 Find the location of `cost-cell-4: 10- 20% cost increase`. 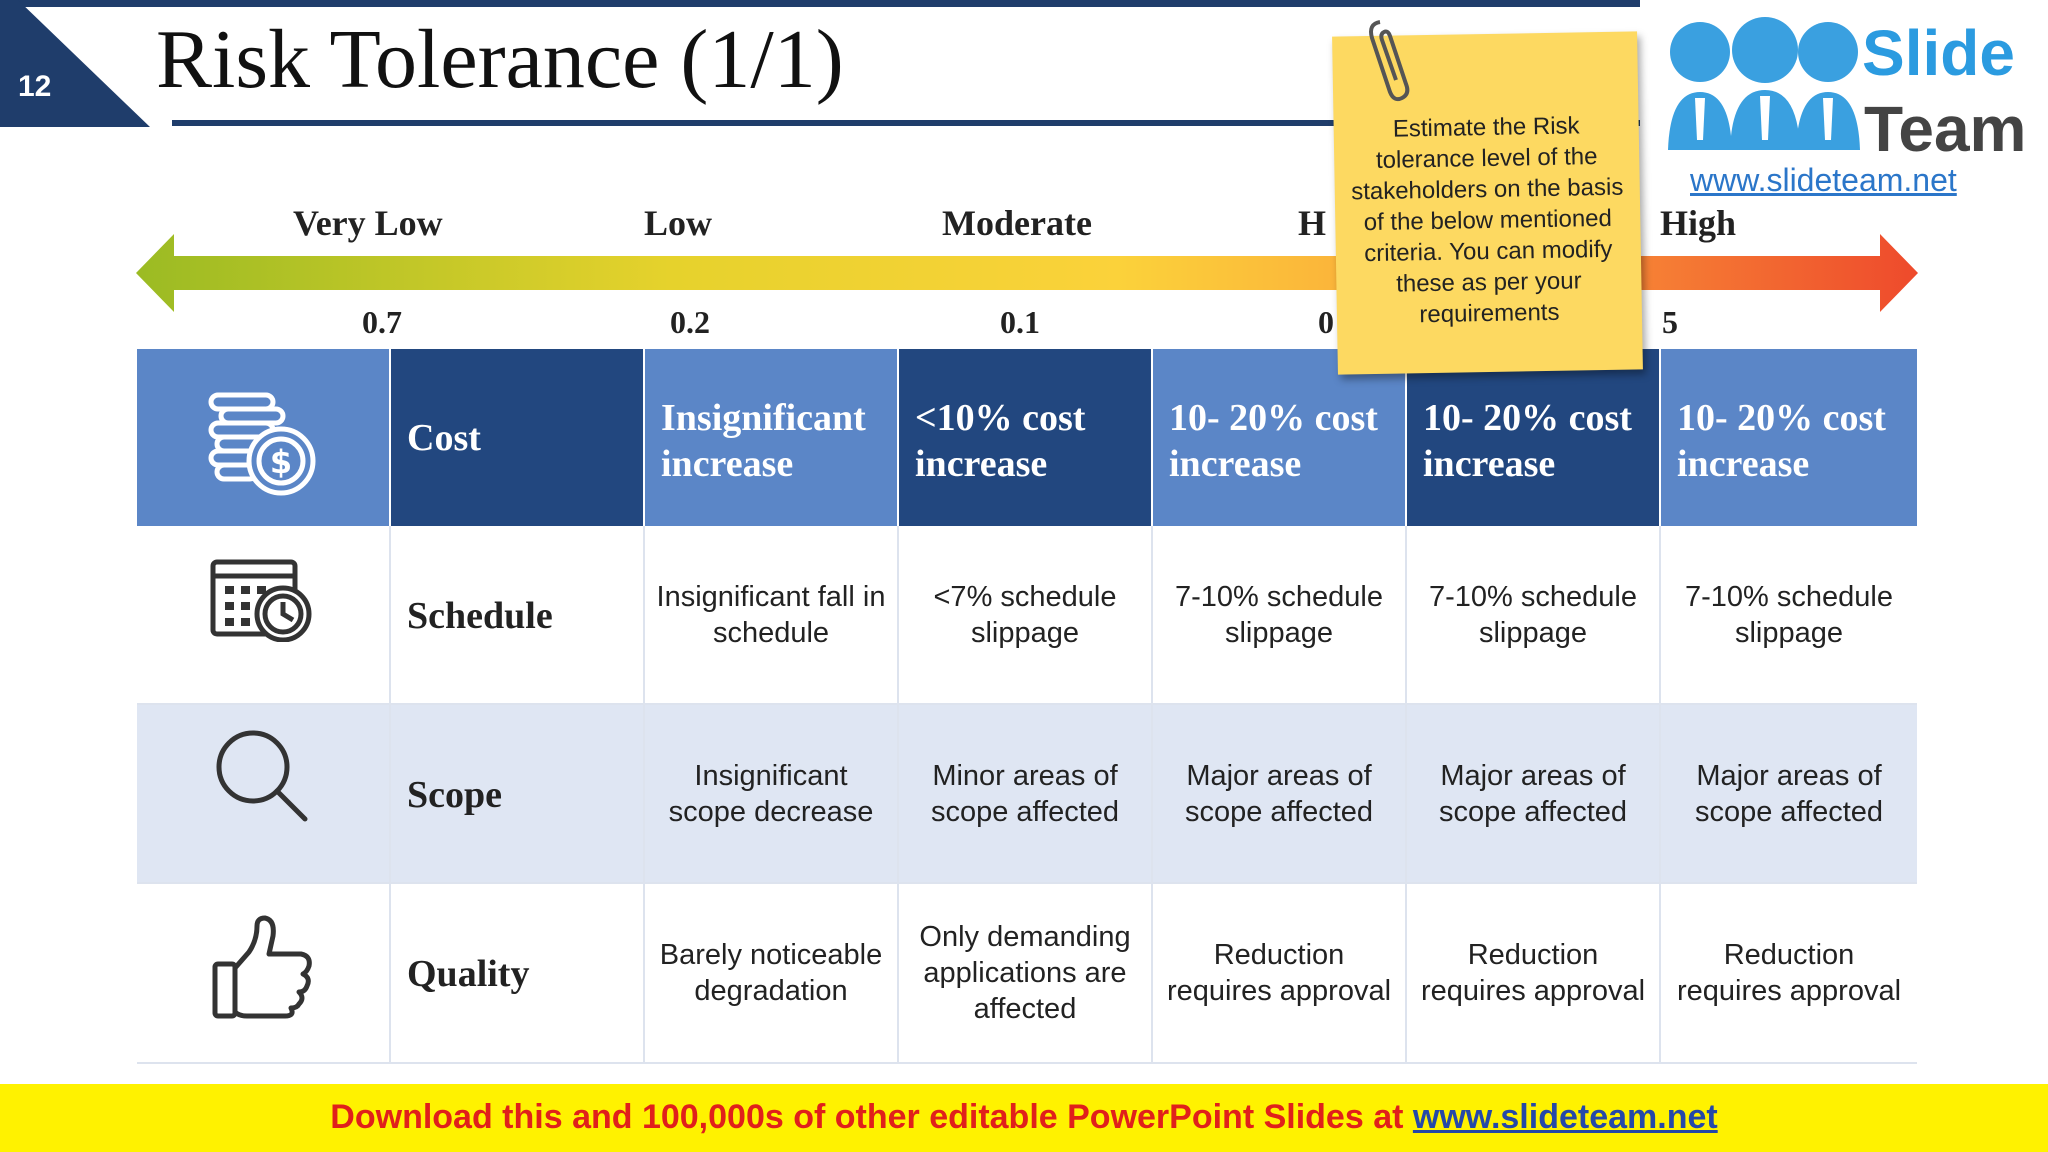

cost-cell-4: 10- 20% cost increase is located at coordinates (1534, 437).